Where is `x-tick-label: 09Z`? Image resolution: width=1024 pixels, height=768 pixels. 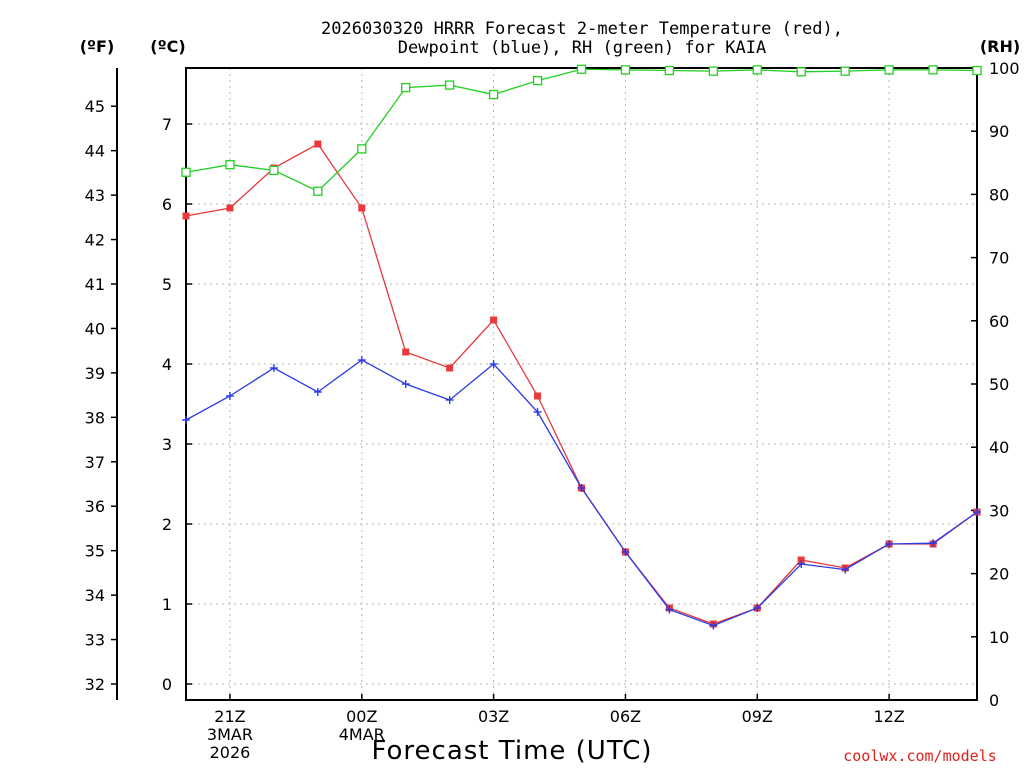
x-tick-label: 09Z is located at coordinates (757, 716).